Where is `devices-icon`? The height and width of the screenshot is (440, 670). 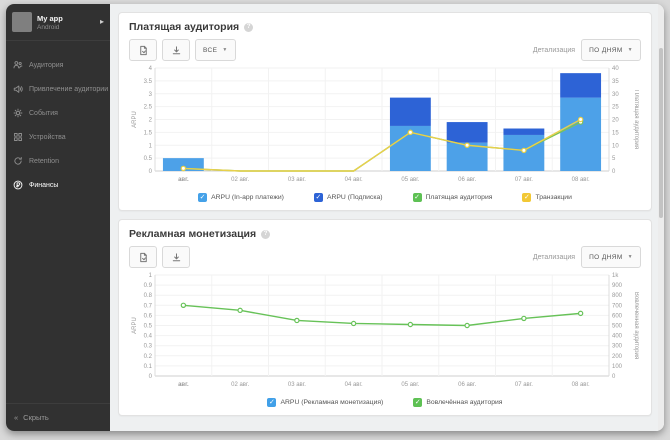
devices-icon is located at coordinates (18, 137).